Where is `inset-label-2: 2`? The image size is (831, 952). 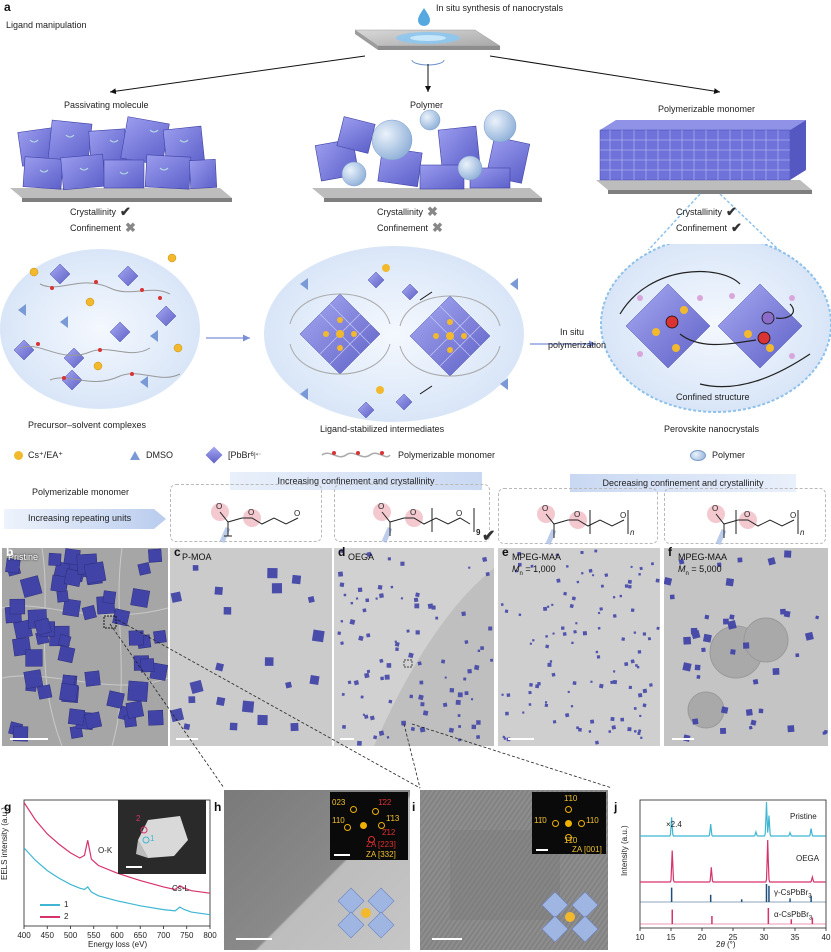
inset-label-2: 2 is located at coordinates (138, 818).